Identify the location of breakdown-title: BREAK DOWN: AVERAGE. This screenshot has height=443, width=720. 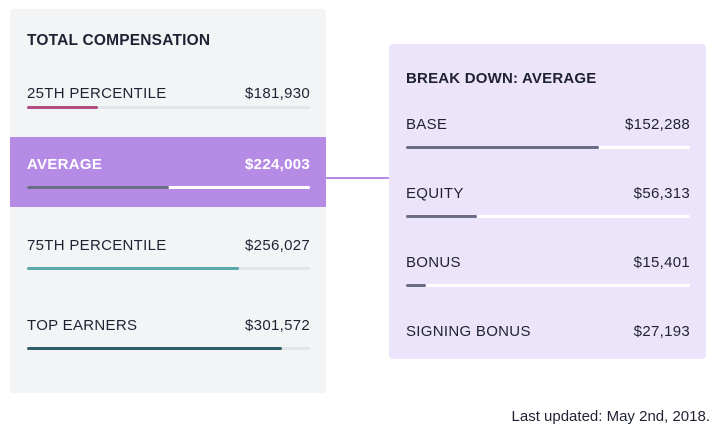
(501, 78).